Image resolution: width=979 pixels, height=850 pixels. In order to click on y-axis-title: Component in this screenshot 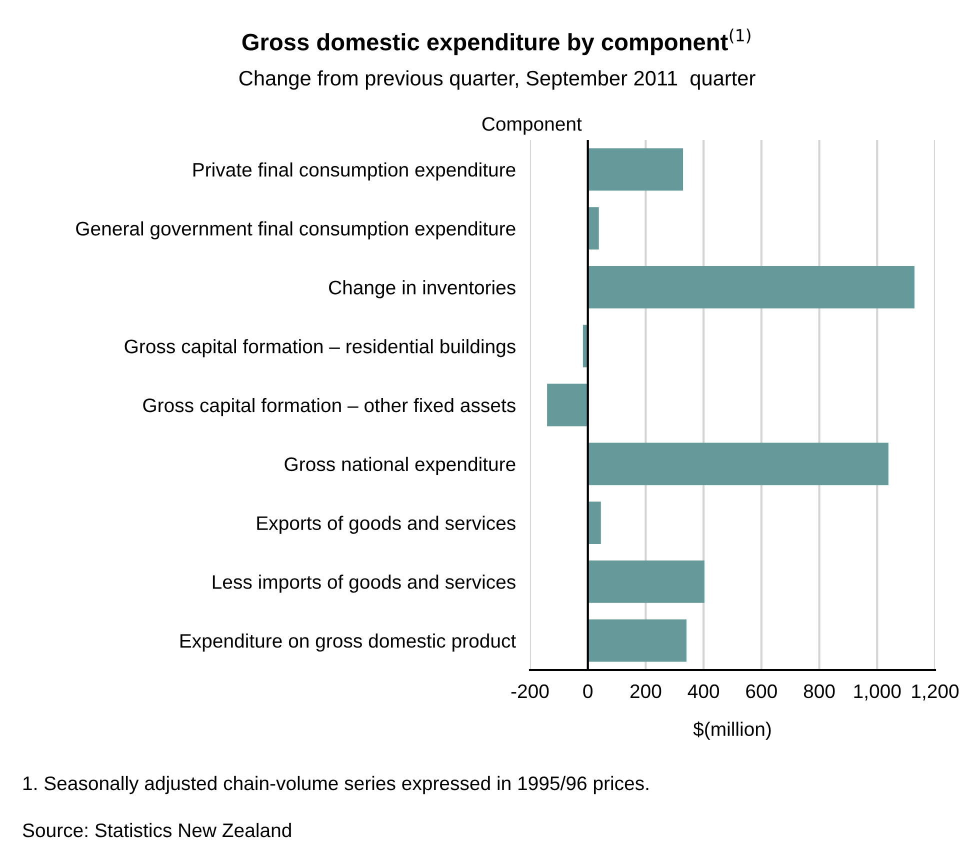, I will do `click(532, 126)`.